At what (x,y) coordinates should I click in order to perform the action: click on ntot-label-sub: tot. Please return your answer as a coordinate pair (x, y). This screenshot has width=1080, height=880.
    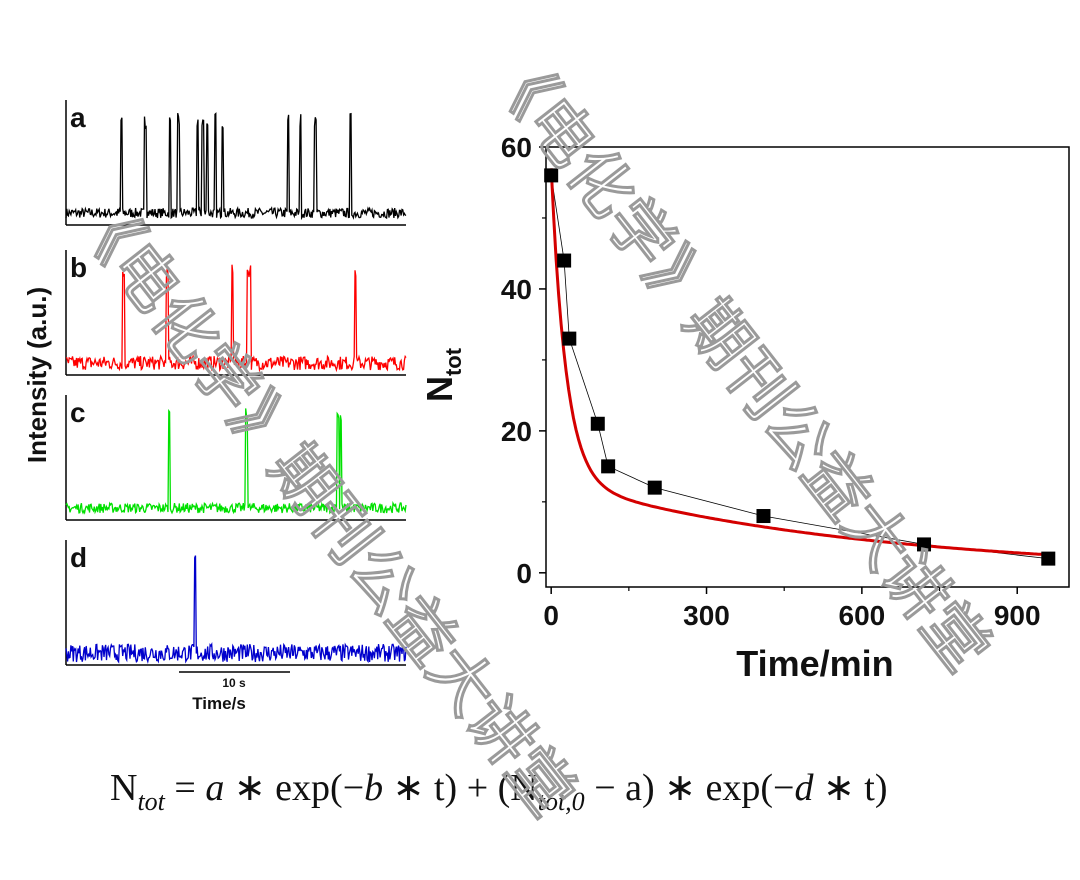
    Looking at the image, I should click on (453, 361).